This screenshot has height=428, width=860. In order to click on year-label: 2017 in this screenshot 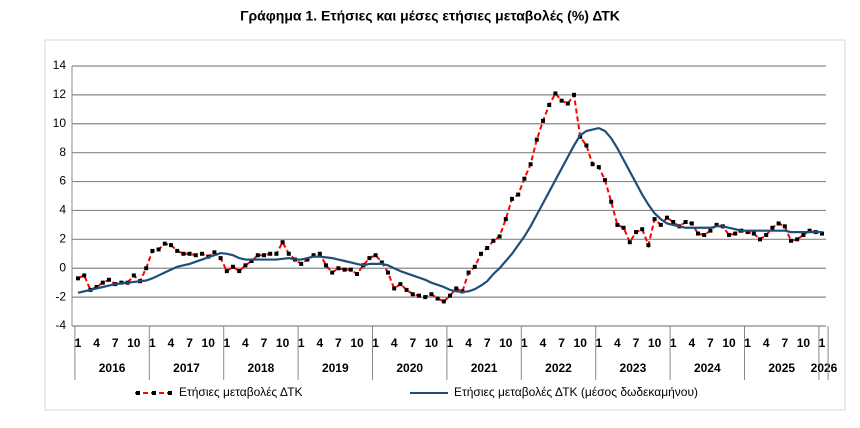, I will do `click(186, 368)`.